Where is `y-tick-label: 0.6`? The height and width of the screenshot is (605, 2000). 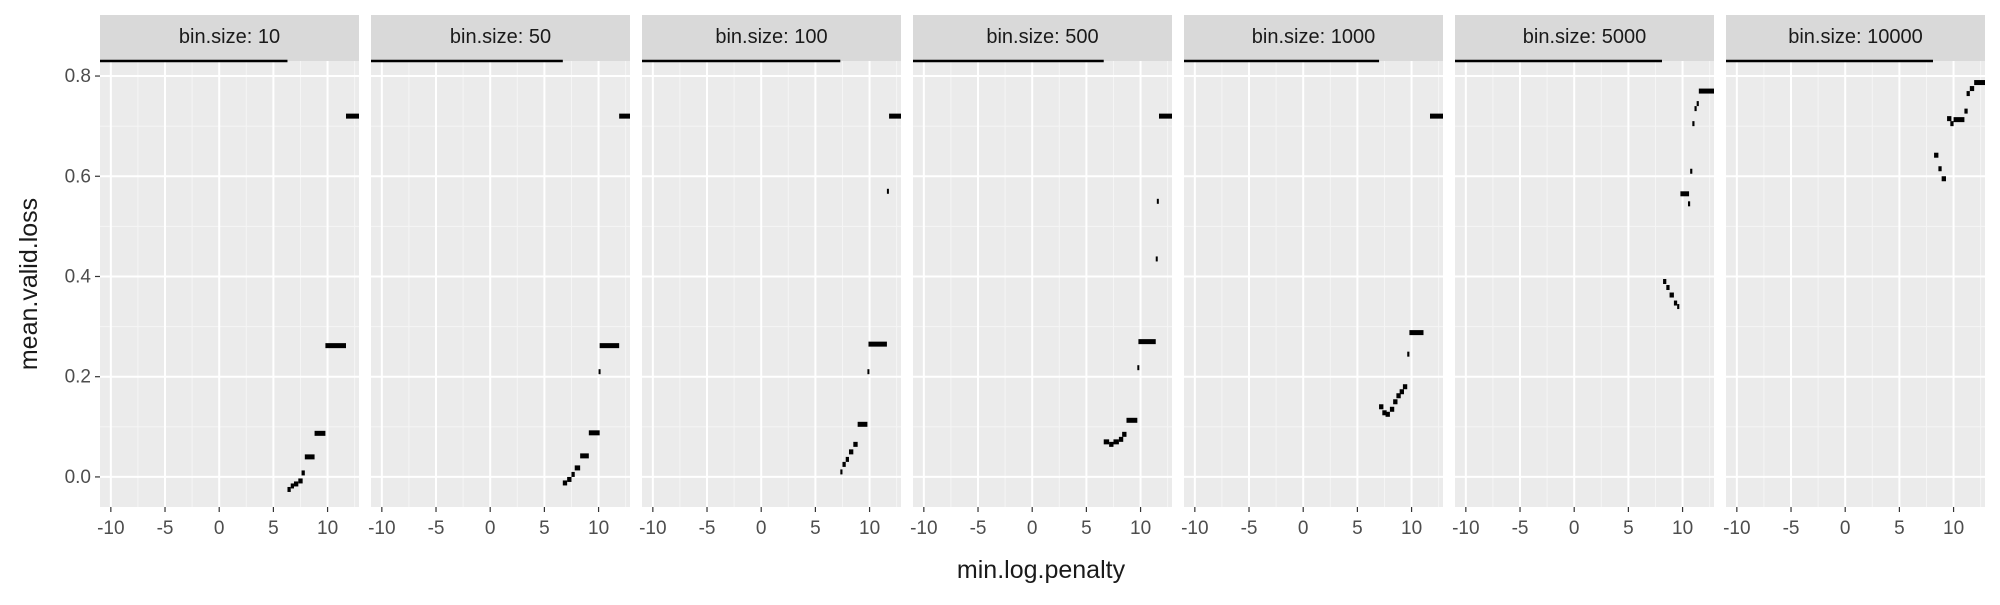 y-tick-label: 0.6 is located at coordinates (78, 176).